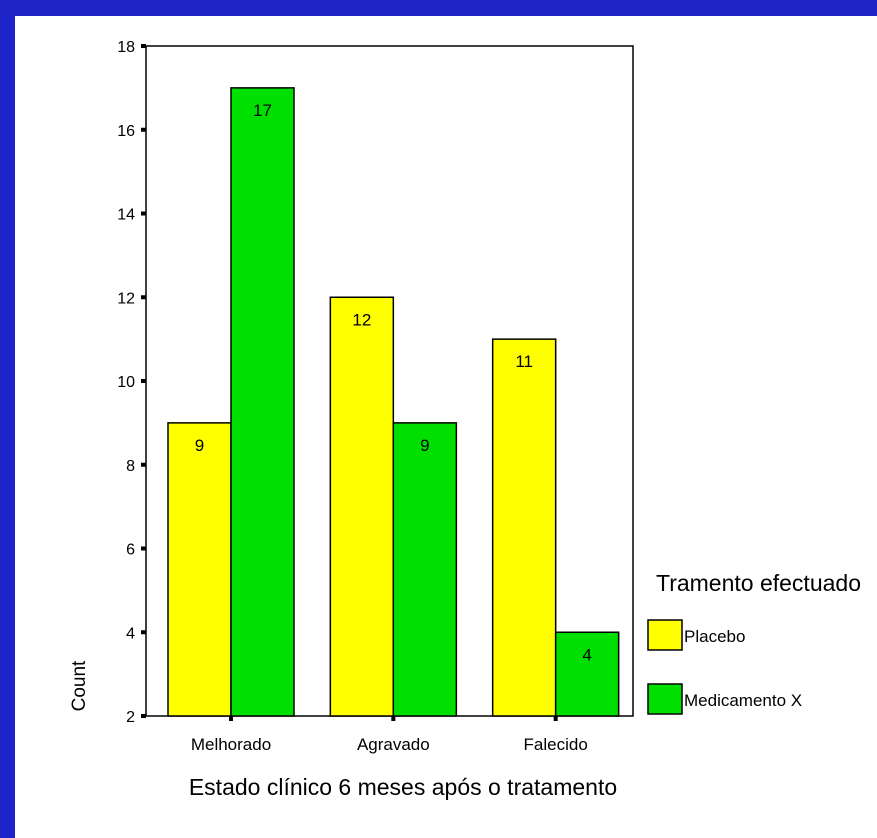  What do you see at coordinates (126, 131) in the screenshot?
I see `y-tick-label: 16` at bounding box center [126, 131].